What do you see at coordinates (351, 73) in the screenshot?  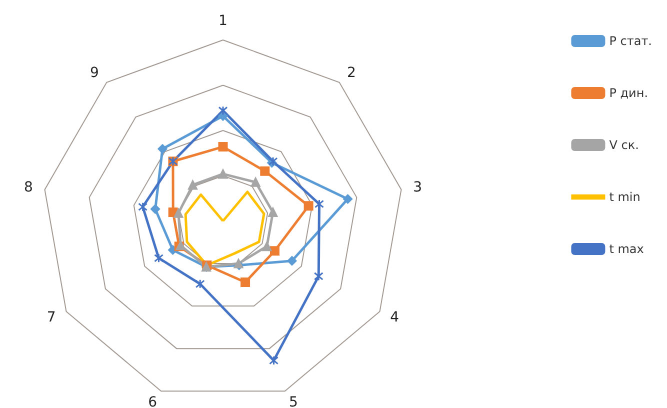 I see `spoke-label: 2` at bounding box center [351, 73].